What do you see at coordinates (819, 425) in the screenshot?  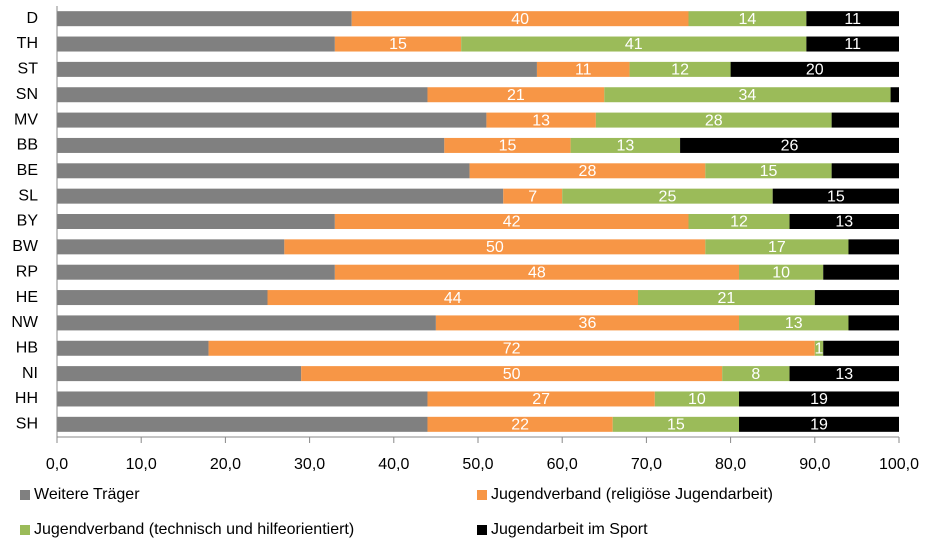 I see `data-label: 19` at bounding box center [819, 425].